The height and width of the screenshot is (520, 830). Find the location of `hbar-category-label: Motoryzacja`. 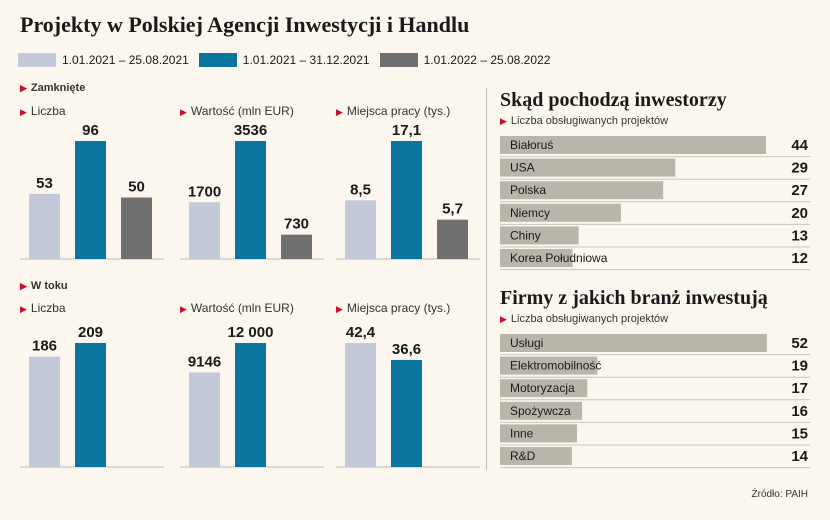

hbar-category-label: Motoryzacja is located at coordinates (542, 388).